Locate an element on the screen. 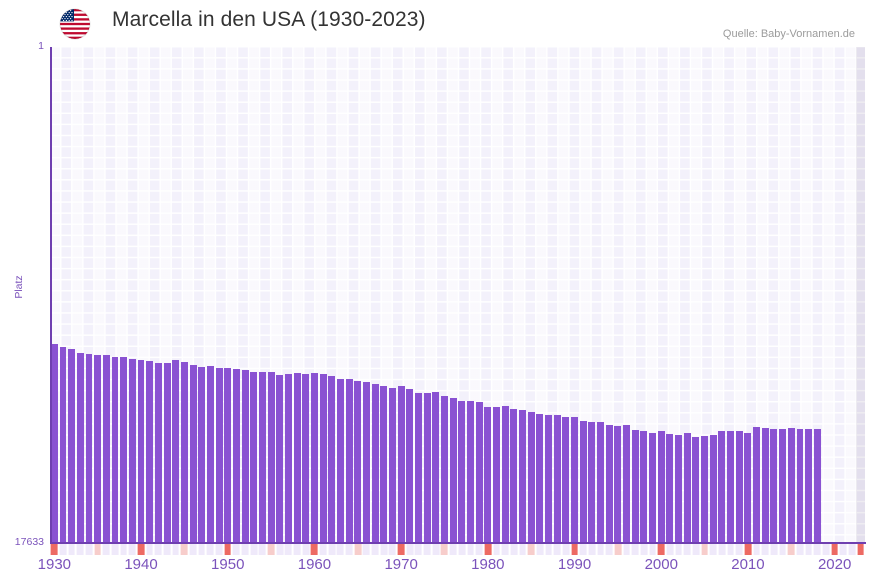 The image size is (873, 587). y-axis-top-tick-label: 1 is located at coordinates (41, 46).